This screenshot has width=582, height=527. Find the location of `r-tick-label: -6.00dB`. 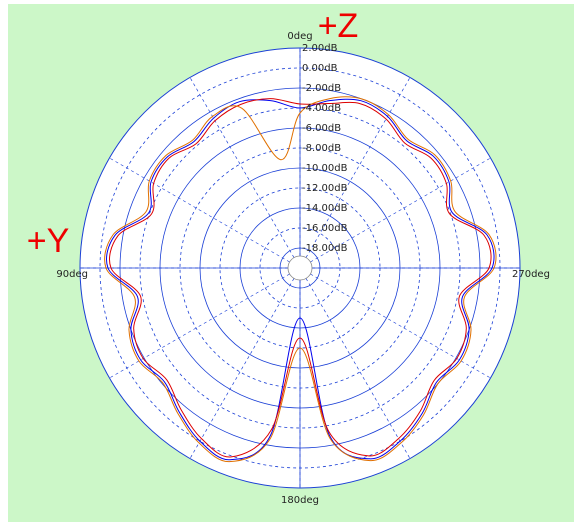

r-tick-label: -6.00dB is located at coordinates (321, 128).